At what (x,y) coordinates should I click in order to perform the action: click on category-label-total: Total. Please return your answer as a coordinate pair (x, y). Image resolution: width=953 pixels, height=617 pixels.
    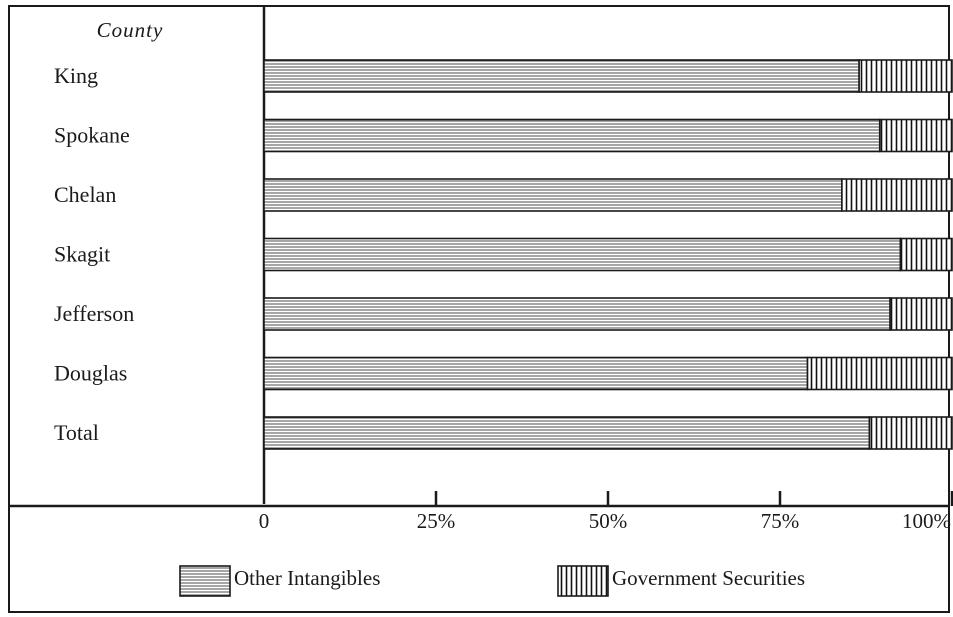
    Looking at the image, I should click on (76, 432).